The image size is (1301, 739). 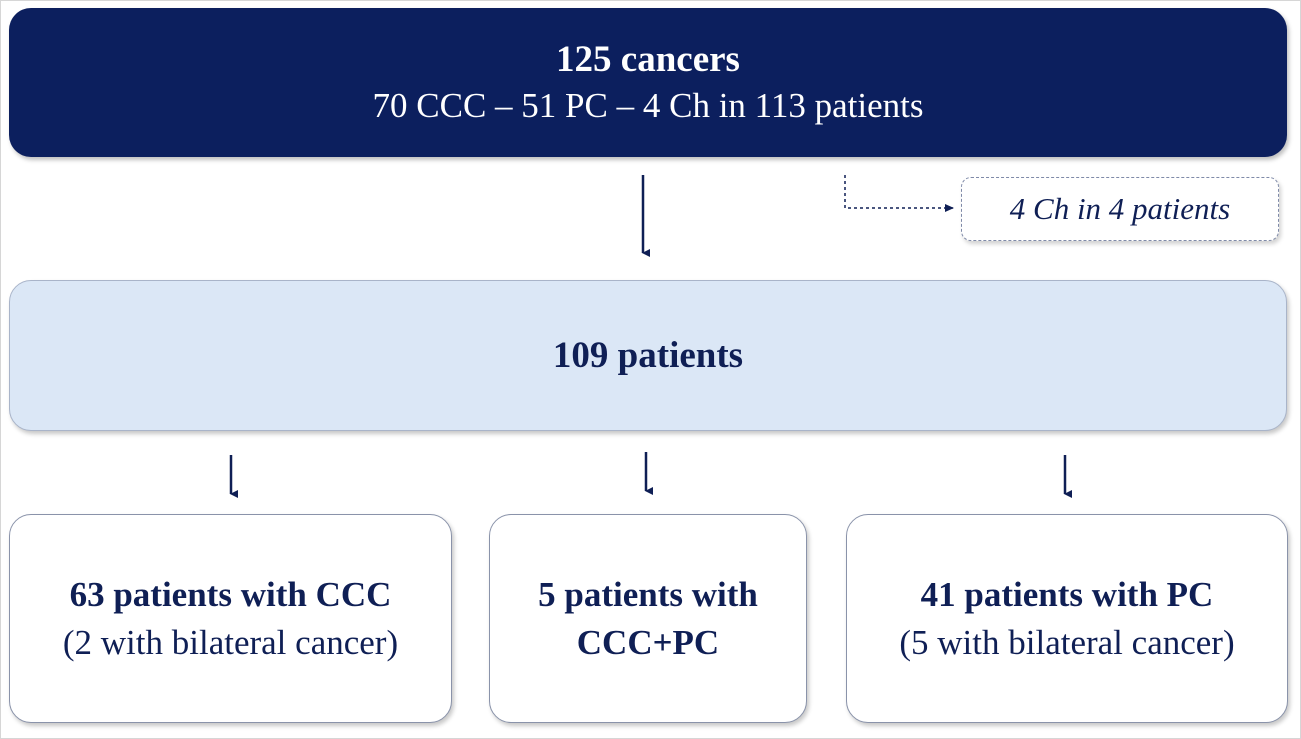 What do you see at coordinates (899, 193) in the screenshot?
I see `exclusion-arrow` at bounding box center [899, 193].